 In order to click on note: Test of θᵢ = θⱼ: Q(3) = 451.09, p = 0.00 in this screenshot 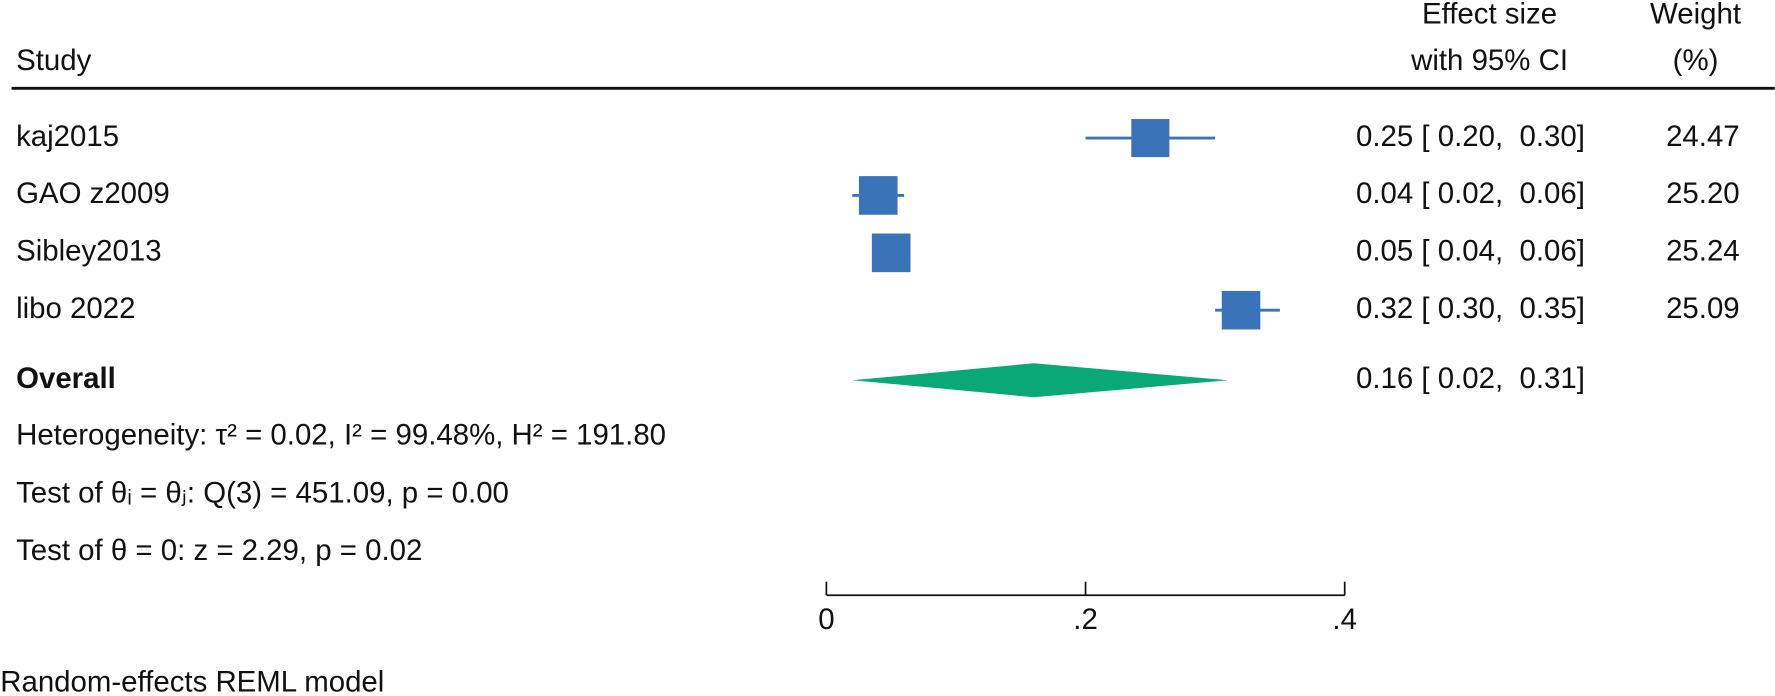, I will do `click(262, 492)`.